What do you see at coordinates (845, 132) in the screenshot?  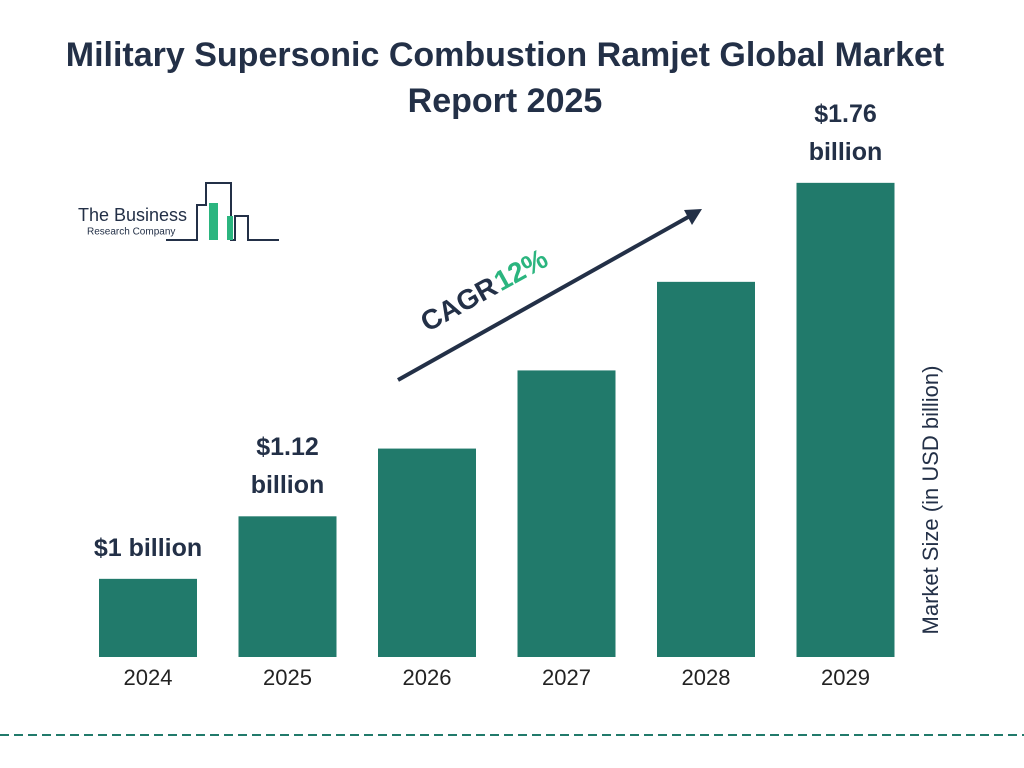 I see `value-label: $1.76 billion` at bounding box center [845, 132].